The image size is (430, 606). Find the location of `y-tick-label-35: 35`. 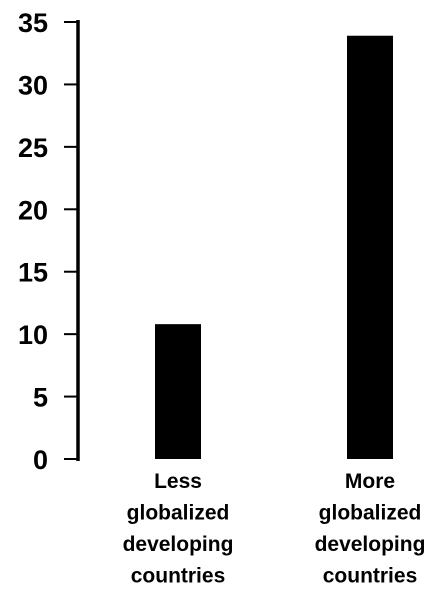

y-tick-label-35: 35 is located at coordinates (33, 23).